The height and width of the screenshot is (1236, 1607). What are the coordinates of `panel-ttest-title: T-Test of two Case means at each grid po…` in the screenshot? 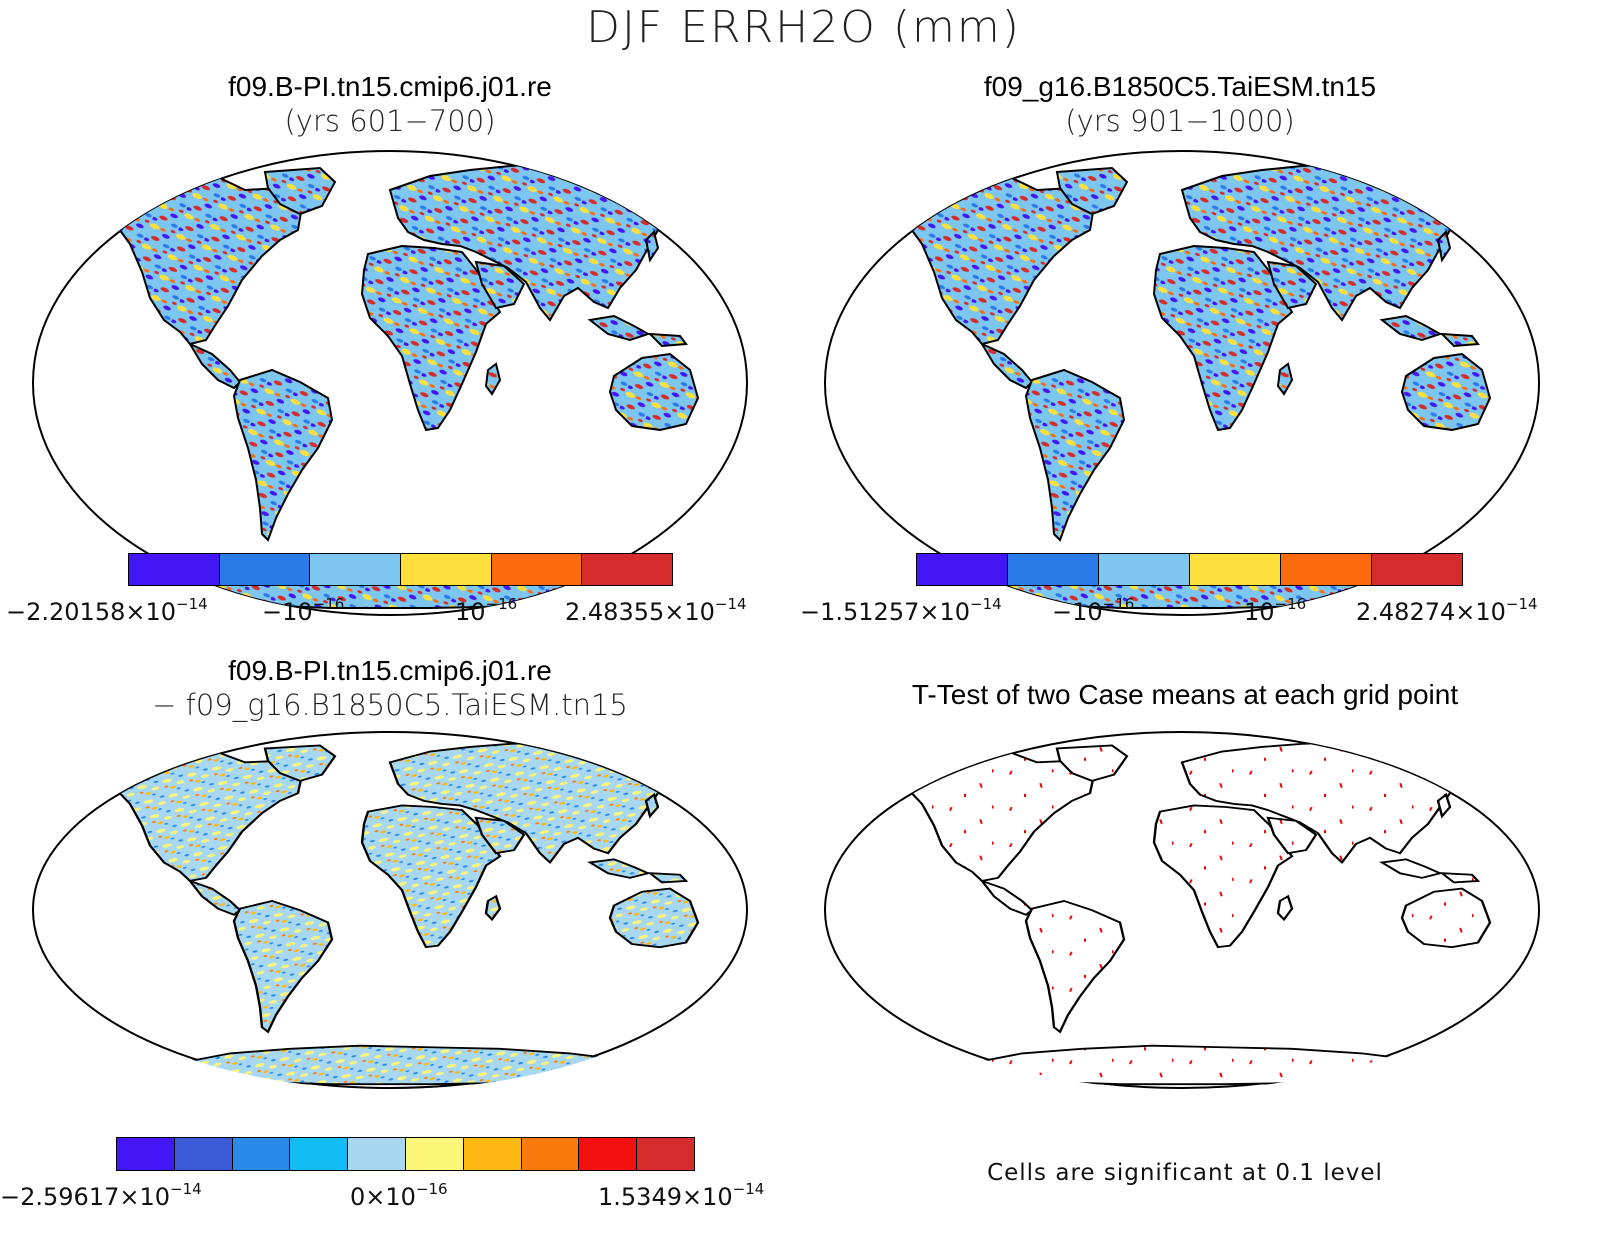 It's located at (1185, 694).